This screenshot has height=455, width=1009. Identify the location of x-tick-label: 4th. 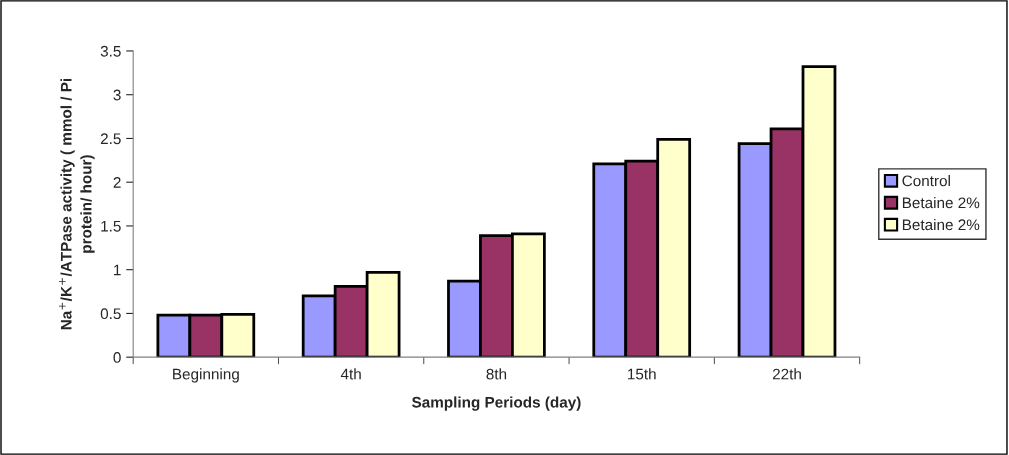
(350, 374).